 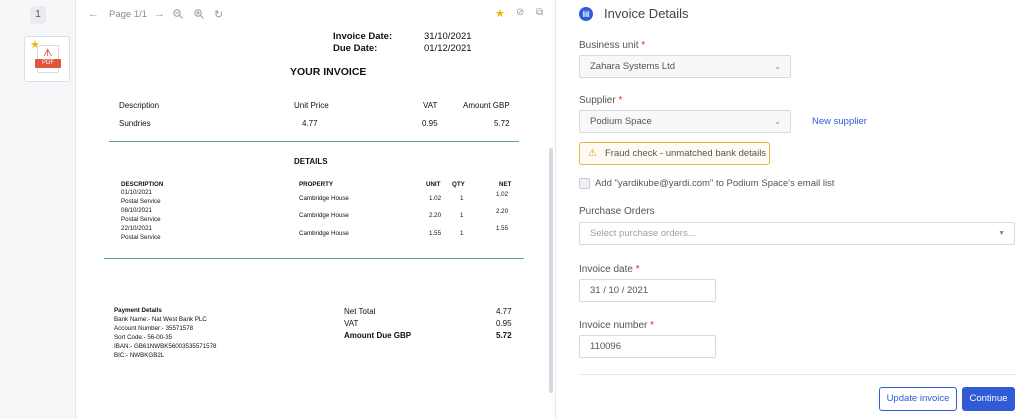 I want to click on pdf-icon: ᗑ PDF, so click(x=48, y=59).